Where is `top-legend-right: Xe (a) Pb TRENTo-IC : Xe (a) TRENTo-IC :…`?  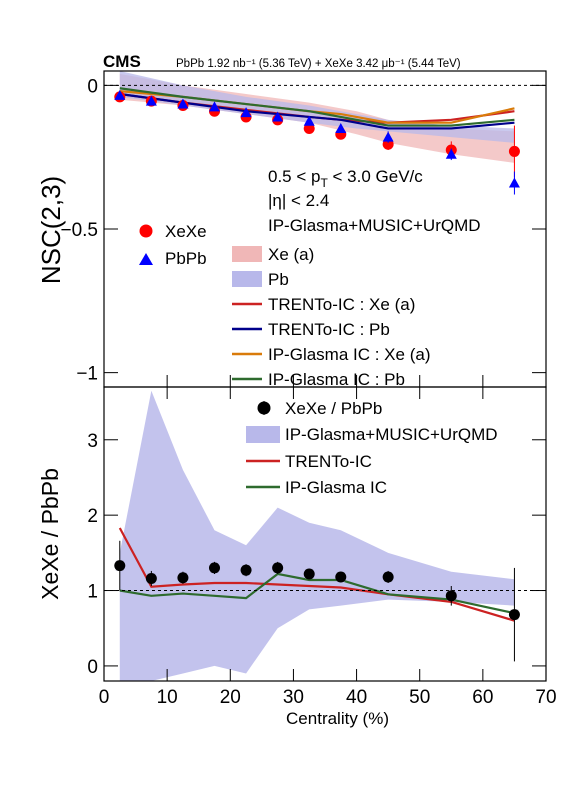
top-legend-right: Xe (a) Pb TRENTo-IC : Xe (a) TRENTo-IC :… is located at coordinates (331, 317).